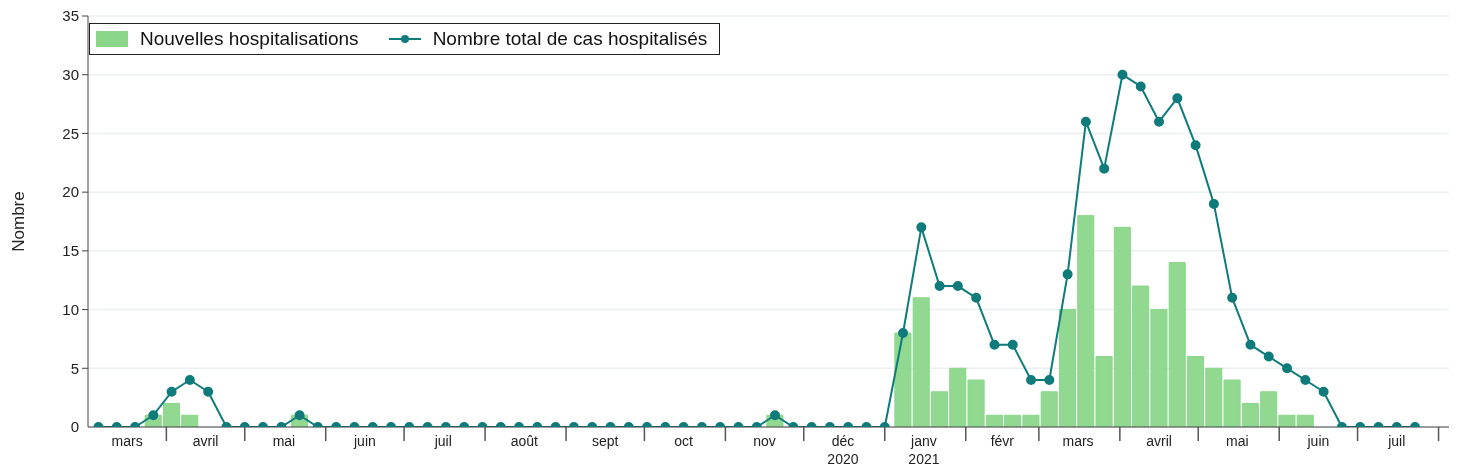  What do you see at coordinates (19, 221) in the screenshot?
I see `y-axis-title: Nombre` at bounding box center [19, 221].